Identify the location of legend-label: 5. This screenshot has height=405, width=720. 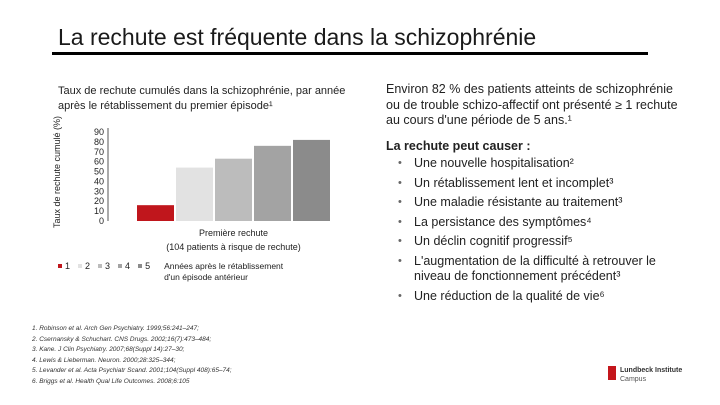
(148, 266).